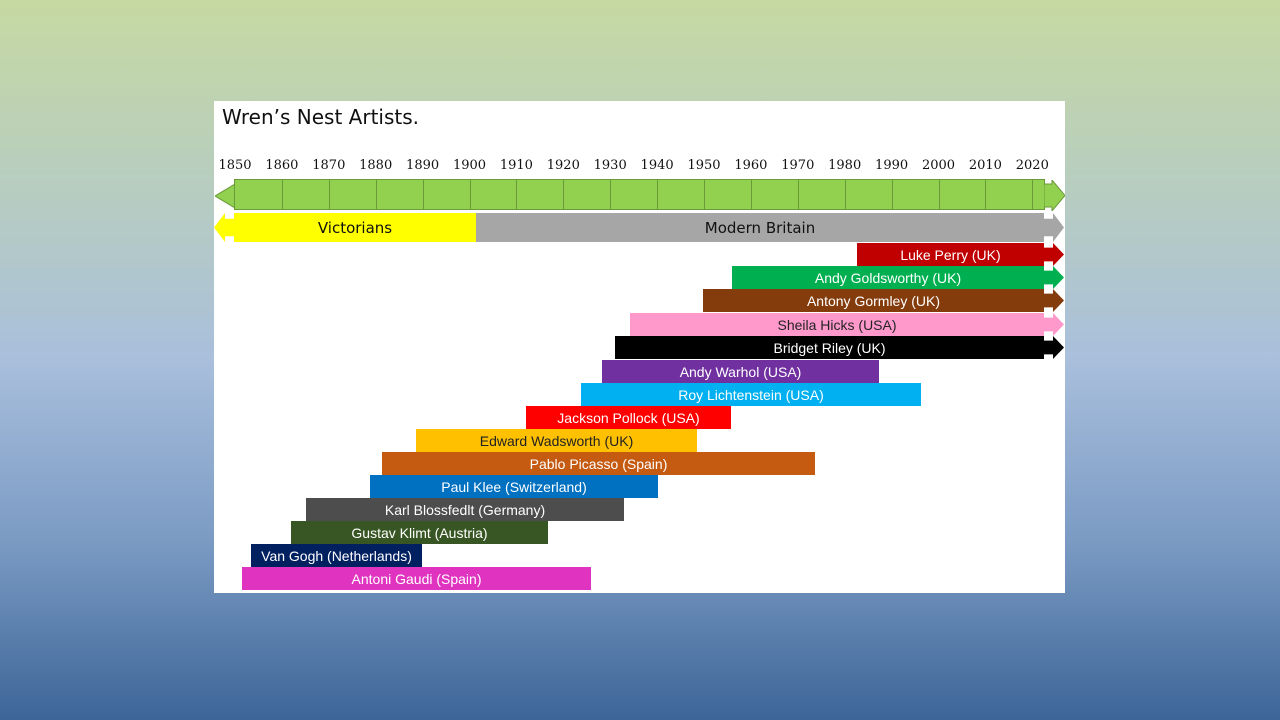 The image size is (1280, 720). What do you see at coordinates (873, 300) in the screenshot?
I see `artist-bar: Antony Gormley (UK)` at bounding box center [873, 300].